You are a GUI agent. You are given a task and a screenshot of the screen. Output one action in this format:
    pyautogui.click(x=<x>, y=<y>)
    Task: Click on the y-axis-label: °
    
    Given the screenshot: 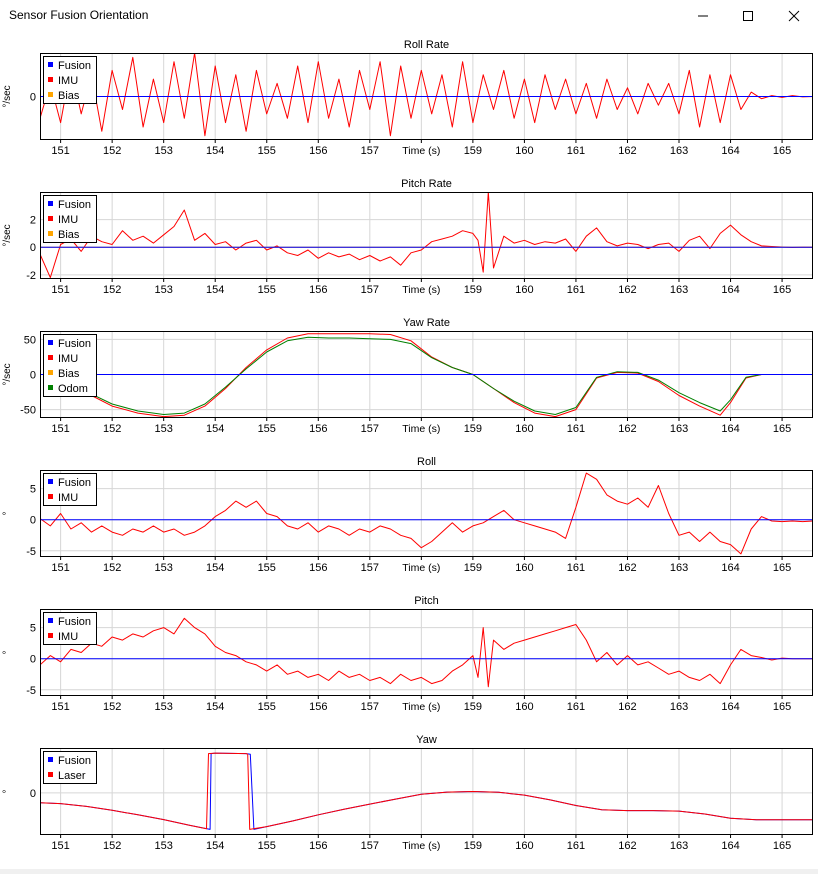 What is the action you would take?
    pyautogui.click(x=7, y=792)
    